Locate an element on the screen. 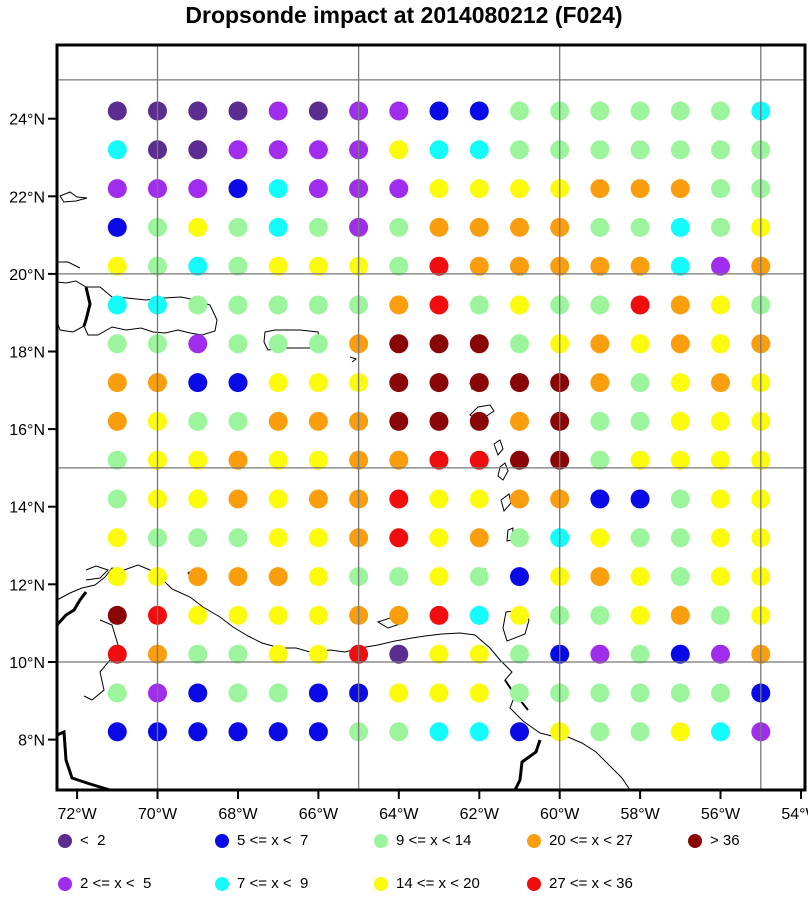 The width and height of the screenshot is (808, 900). lon-tick-label: 72°W is located at coordinates (77, 814).